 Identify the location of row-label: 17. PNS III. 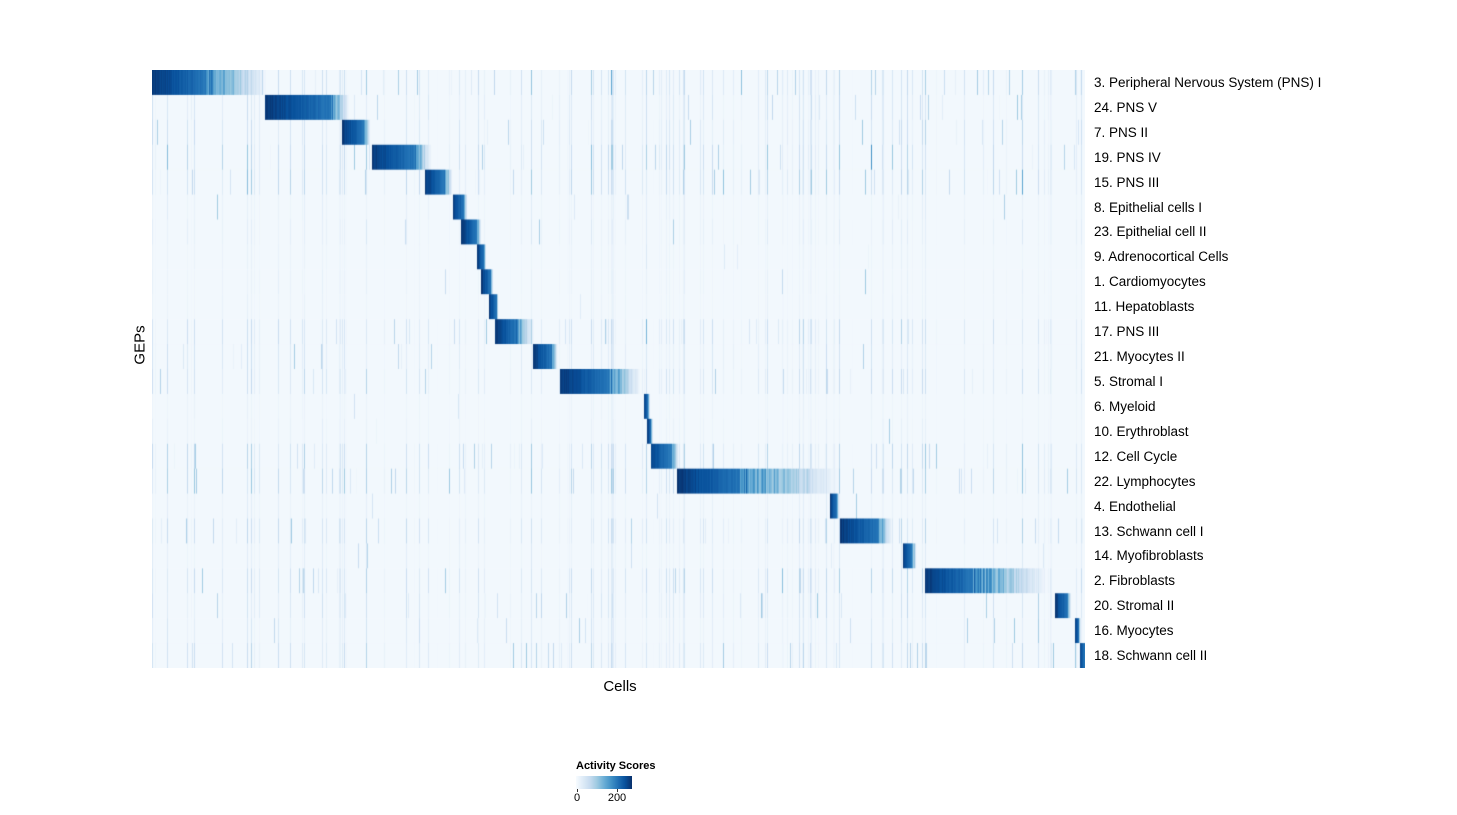
(1127, 332).